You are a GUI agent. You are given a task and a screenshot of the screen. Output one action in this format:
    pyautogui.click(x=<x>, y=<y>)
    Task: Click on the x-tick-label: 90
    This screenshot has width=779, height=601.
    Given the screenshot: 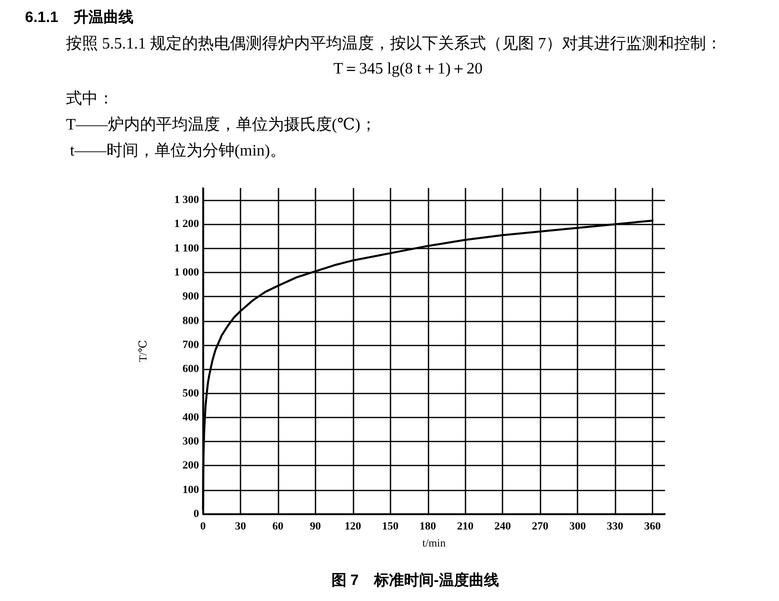 What is the action you would take?
    pyautogui.click(x=316, y=526)
    